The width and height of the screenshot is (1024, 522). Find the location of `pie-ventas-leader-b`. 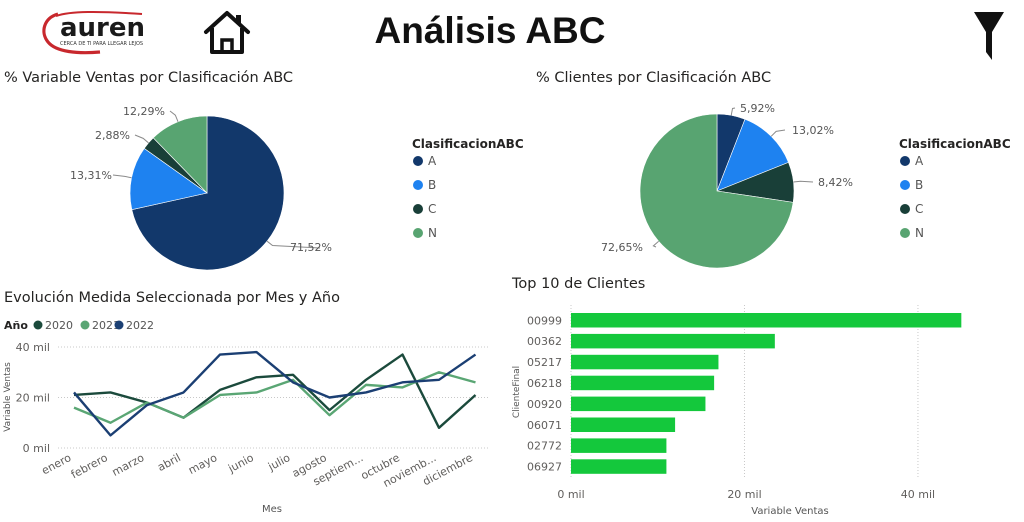

pie-ventas-leader-b is located at coordinates (122, 176).